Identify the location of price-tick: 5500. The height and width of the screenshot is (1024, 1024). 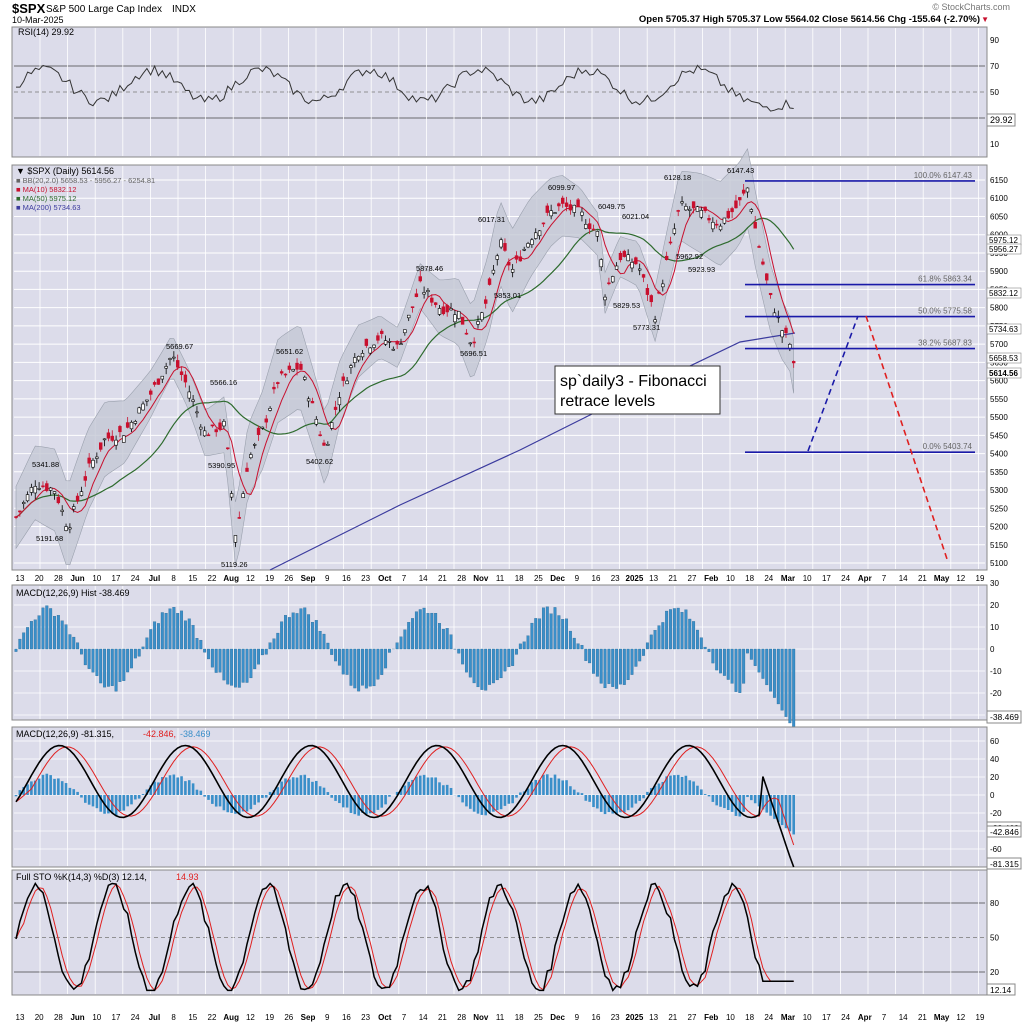
(999, 417).